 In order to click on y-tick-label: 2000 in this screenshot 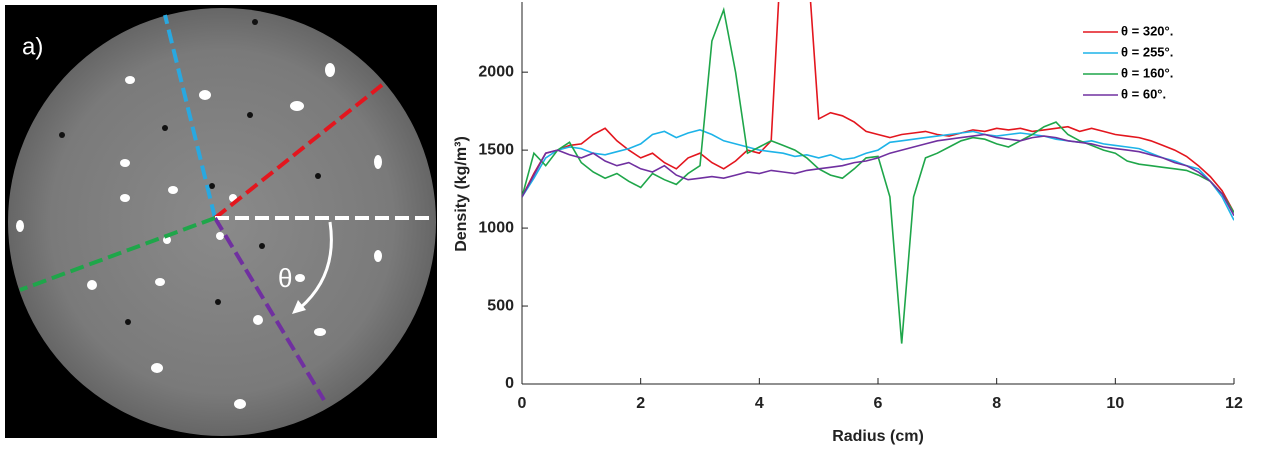, I will do `click(496, 71)`.